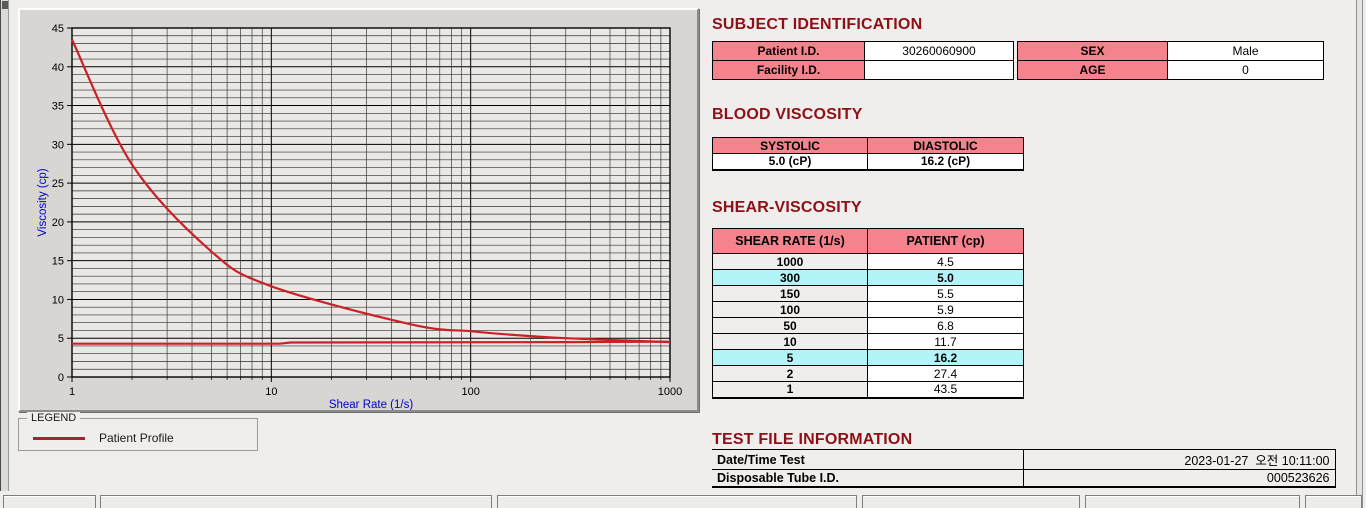 The width and height of the screenshot is (1366, 508). I want to click on svg-text: 0, so click(61, 378).